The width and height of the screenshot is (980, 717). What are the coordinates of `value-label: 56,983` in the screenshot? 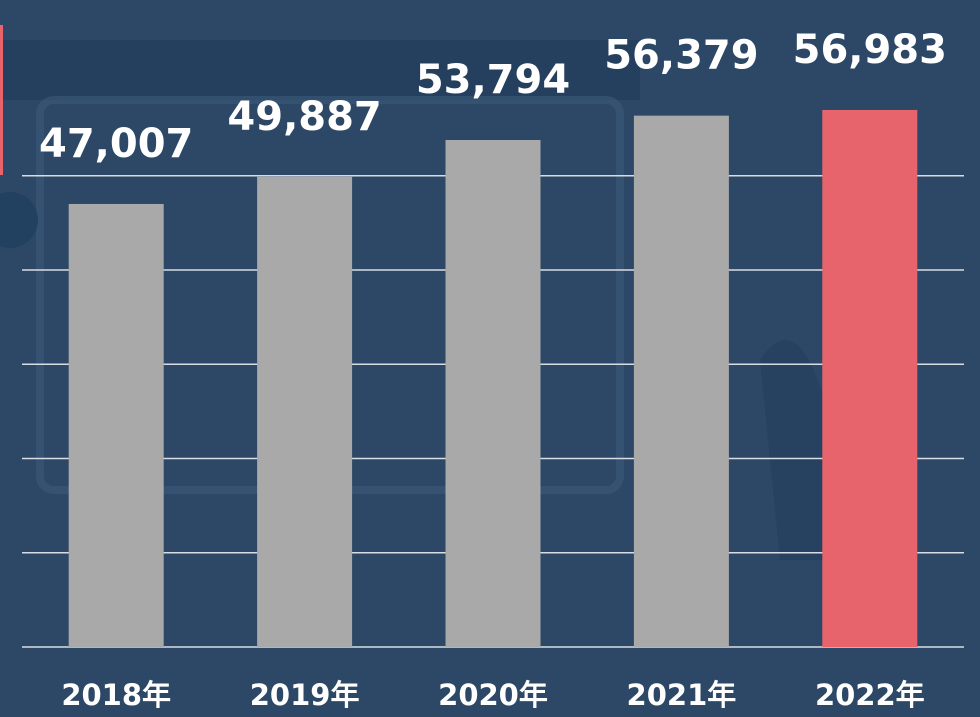 It's located at (870, 50).